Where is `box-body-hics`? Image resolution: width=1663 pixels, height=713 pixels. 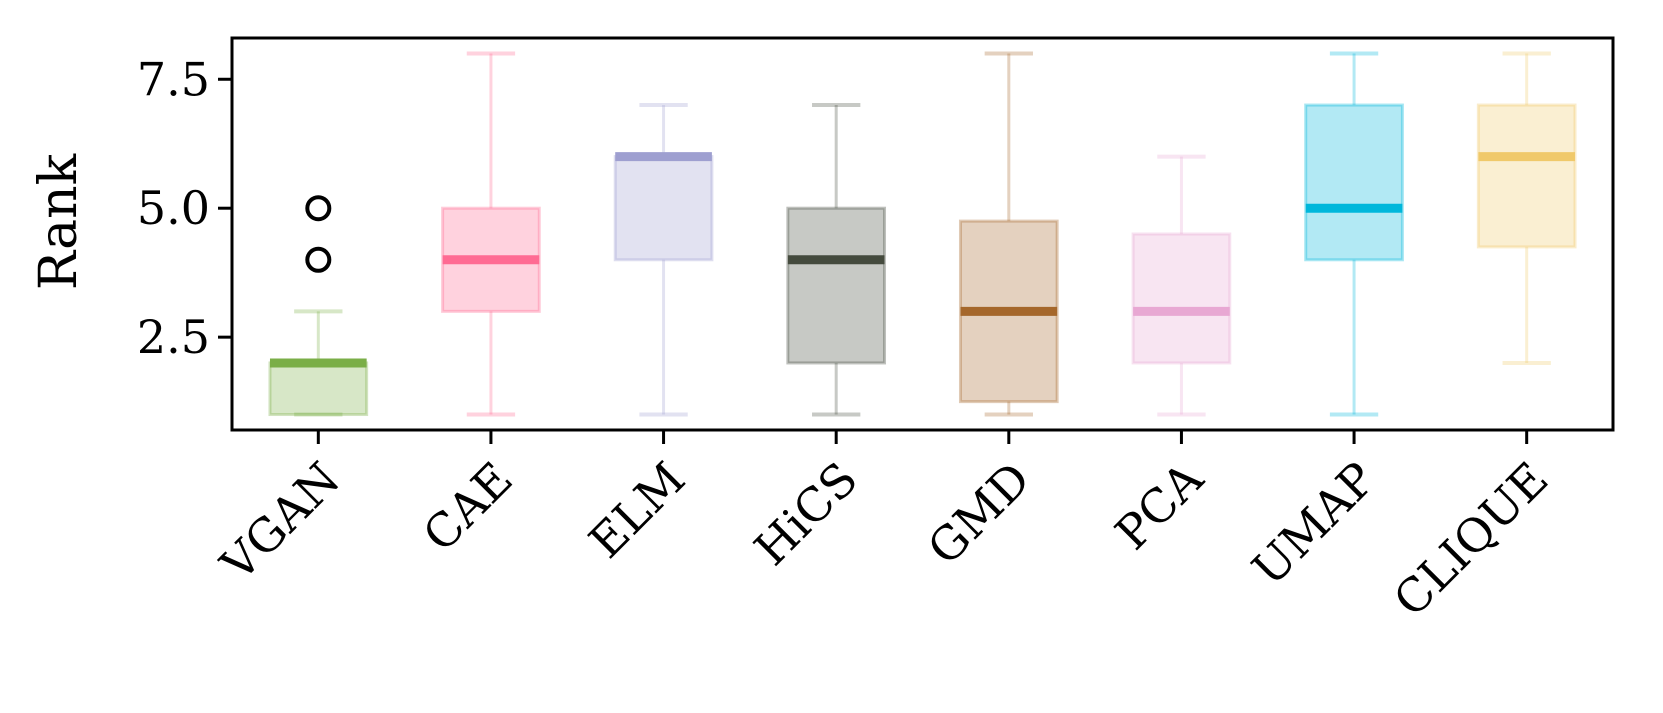 box-body-hics is located at coordinates (836, 285).